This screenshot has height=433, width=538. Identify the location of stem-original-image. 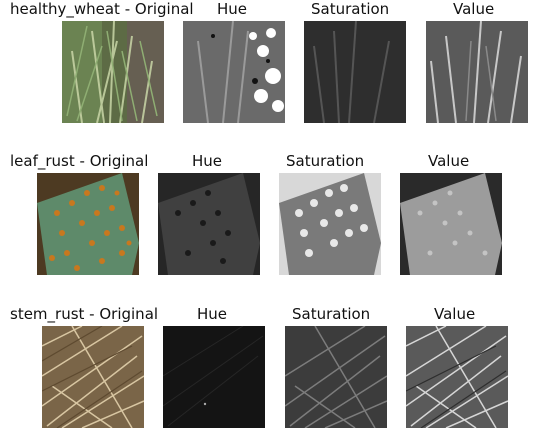
(93, 377).